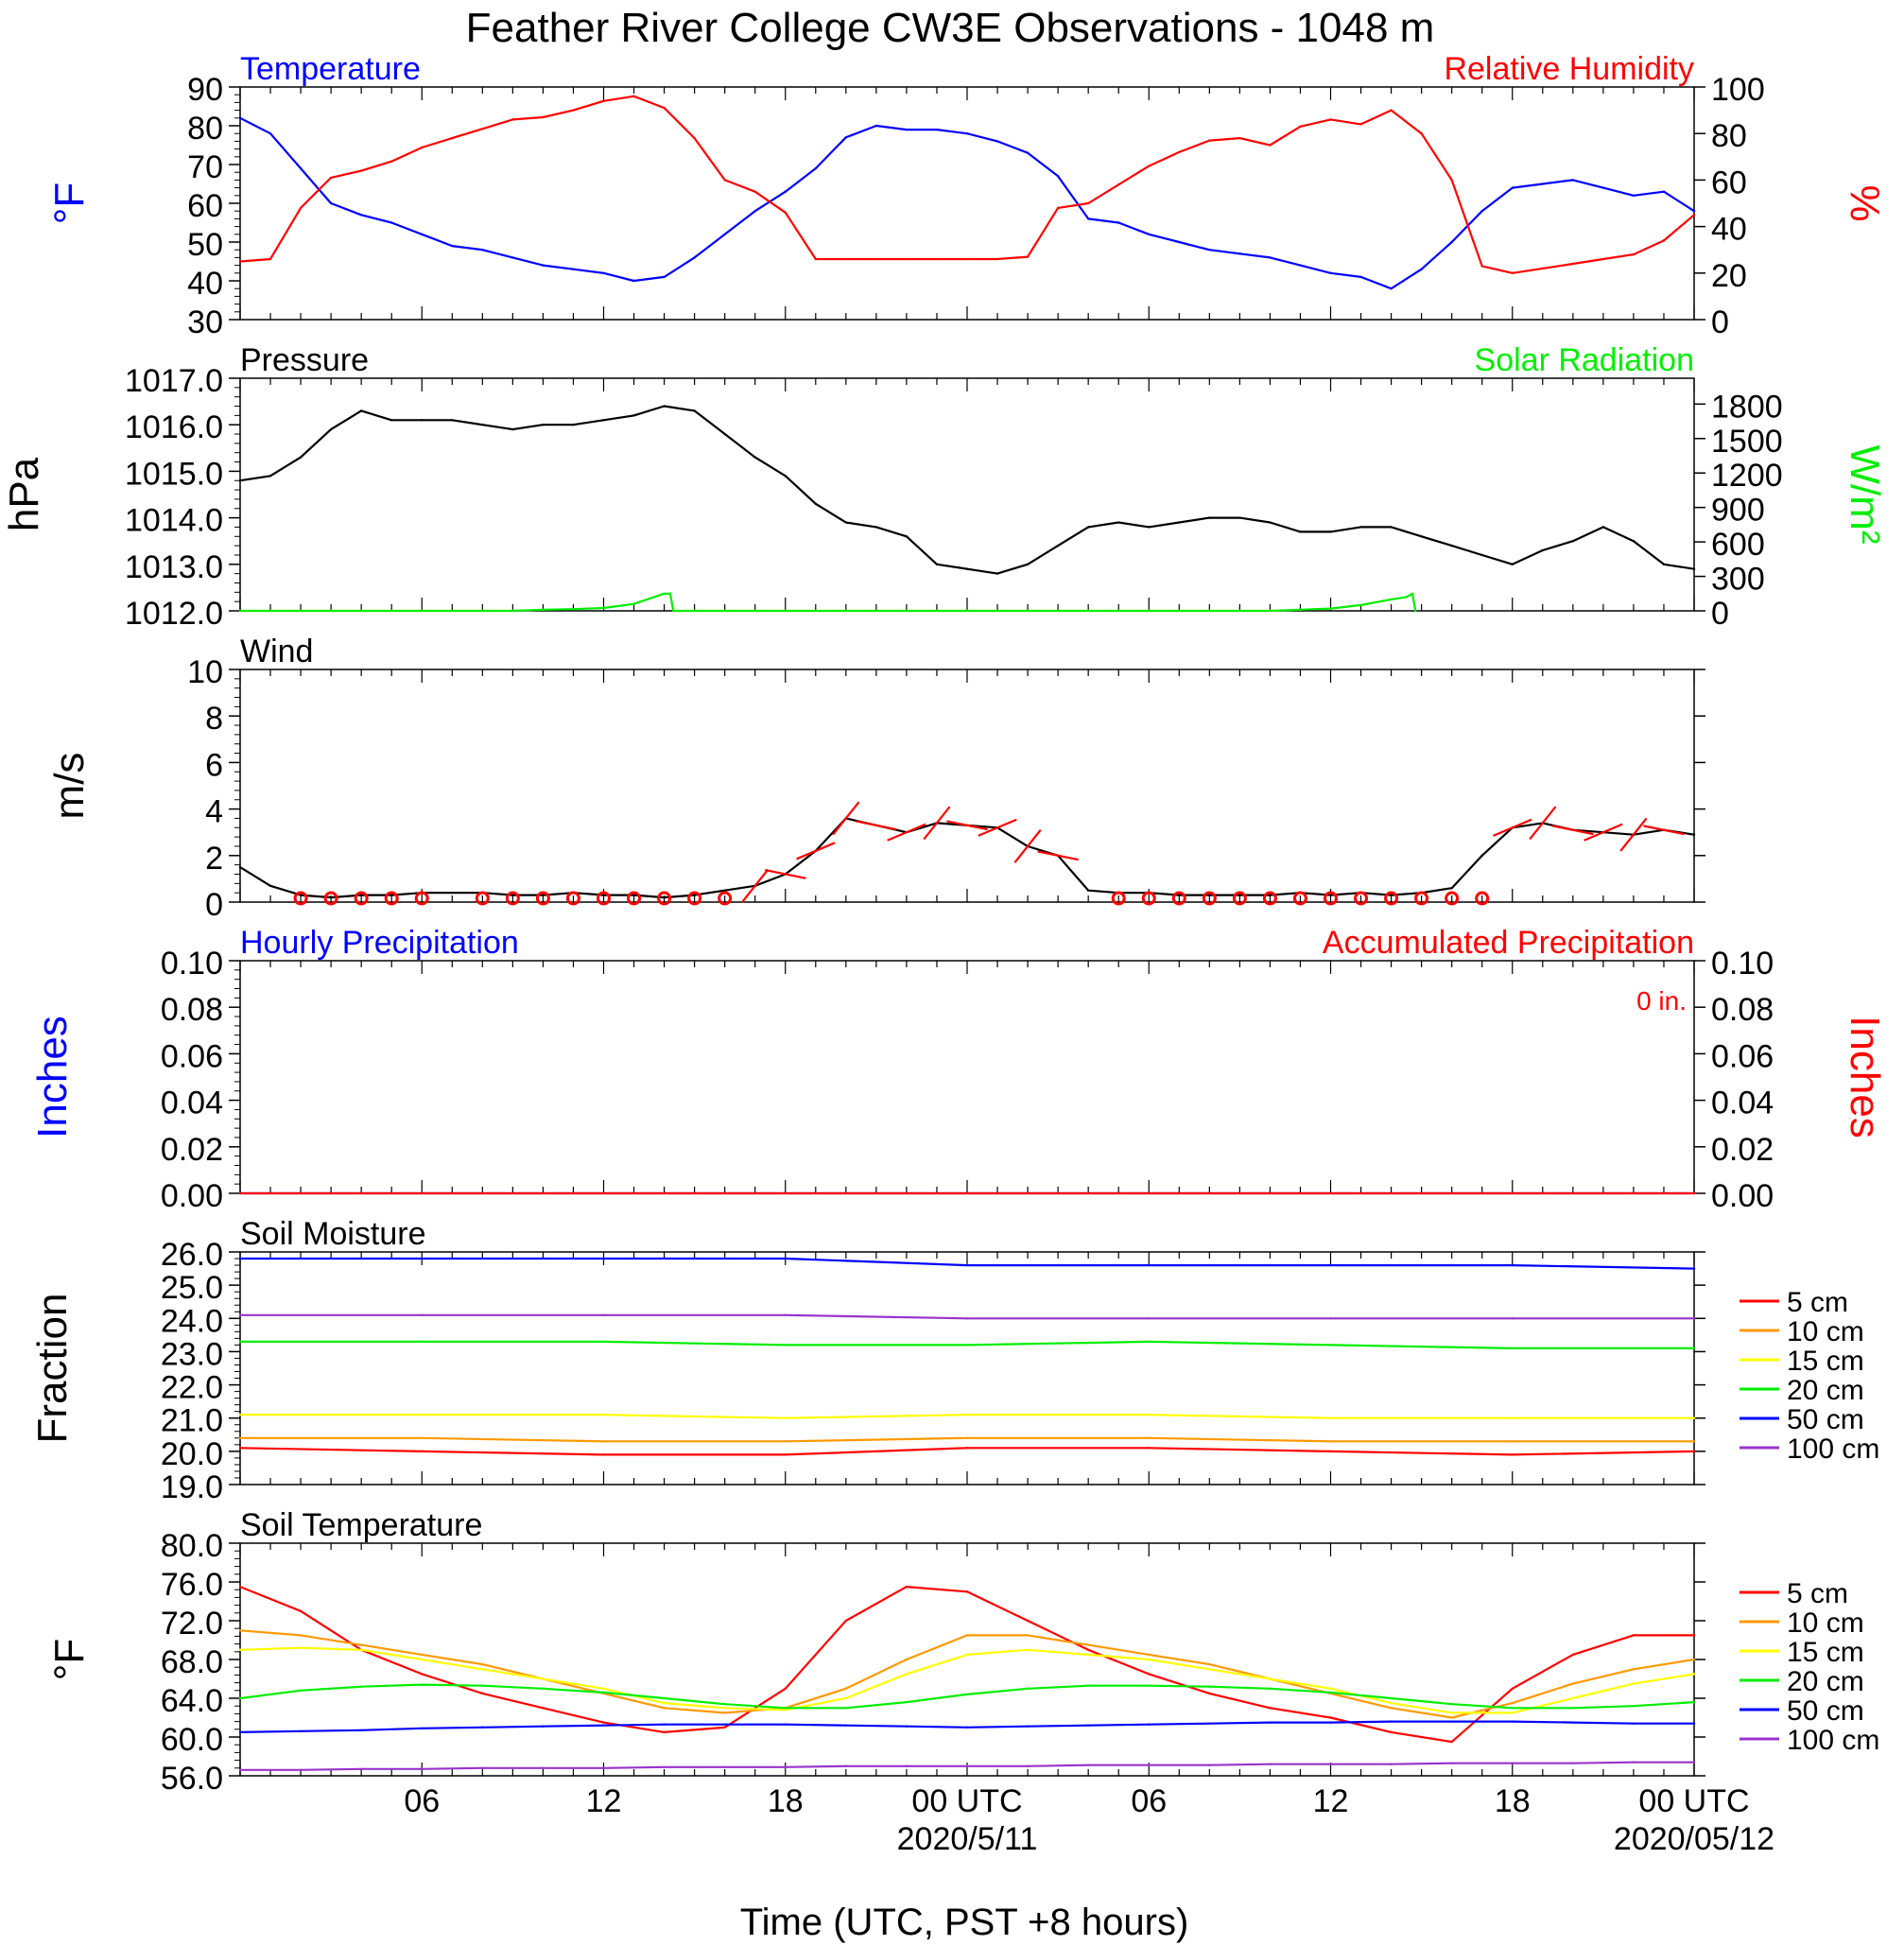  Describe the element at coordinates (214, 859) in the screenshot. I see `y-tick-label: 2` at that location.